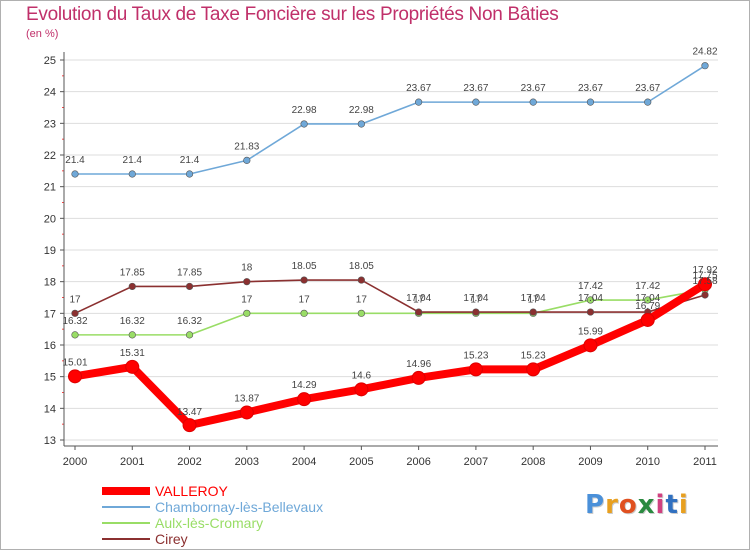 The width and height of the screenshot is (750, 550). What do you see at coordinates (132, 272) in the screenshot?
I see `data-label: 17.85` at bounding box center [132, 272].